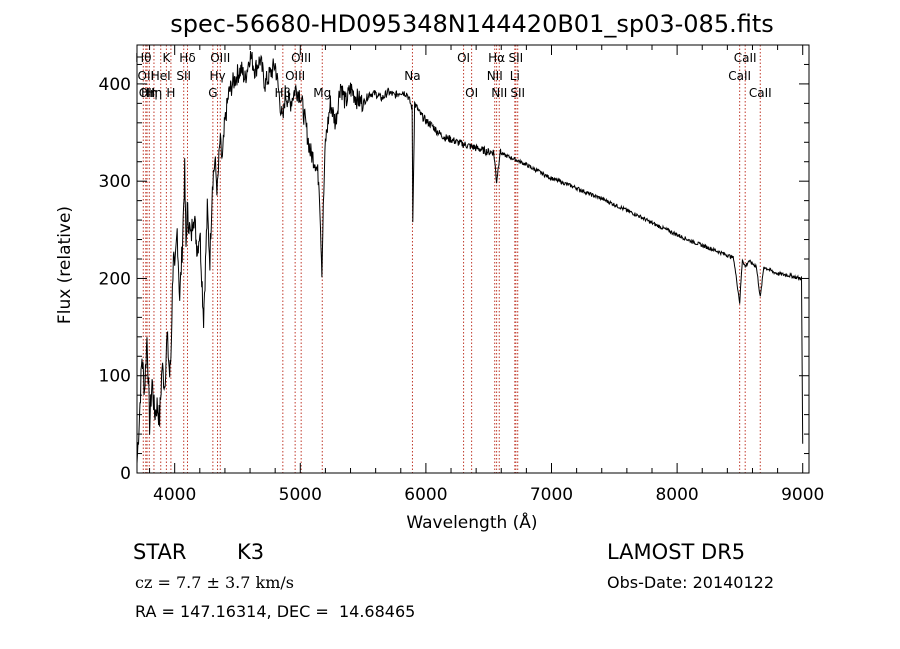  I want to click on line-label-6: K, so click(166, 58).